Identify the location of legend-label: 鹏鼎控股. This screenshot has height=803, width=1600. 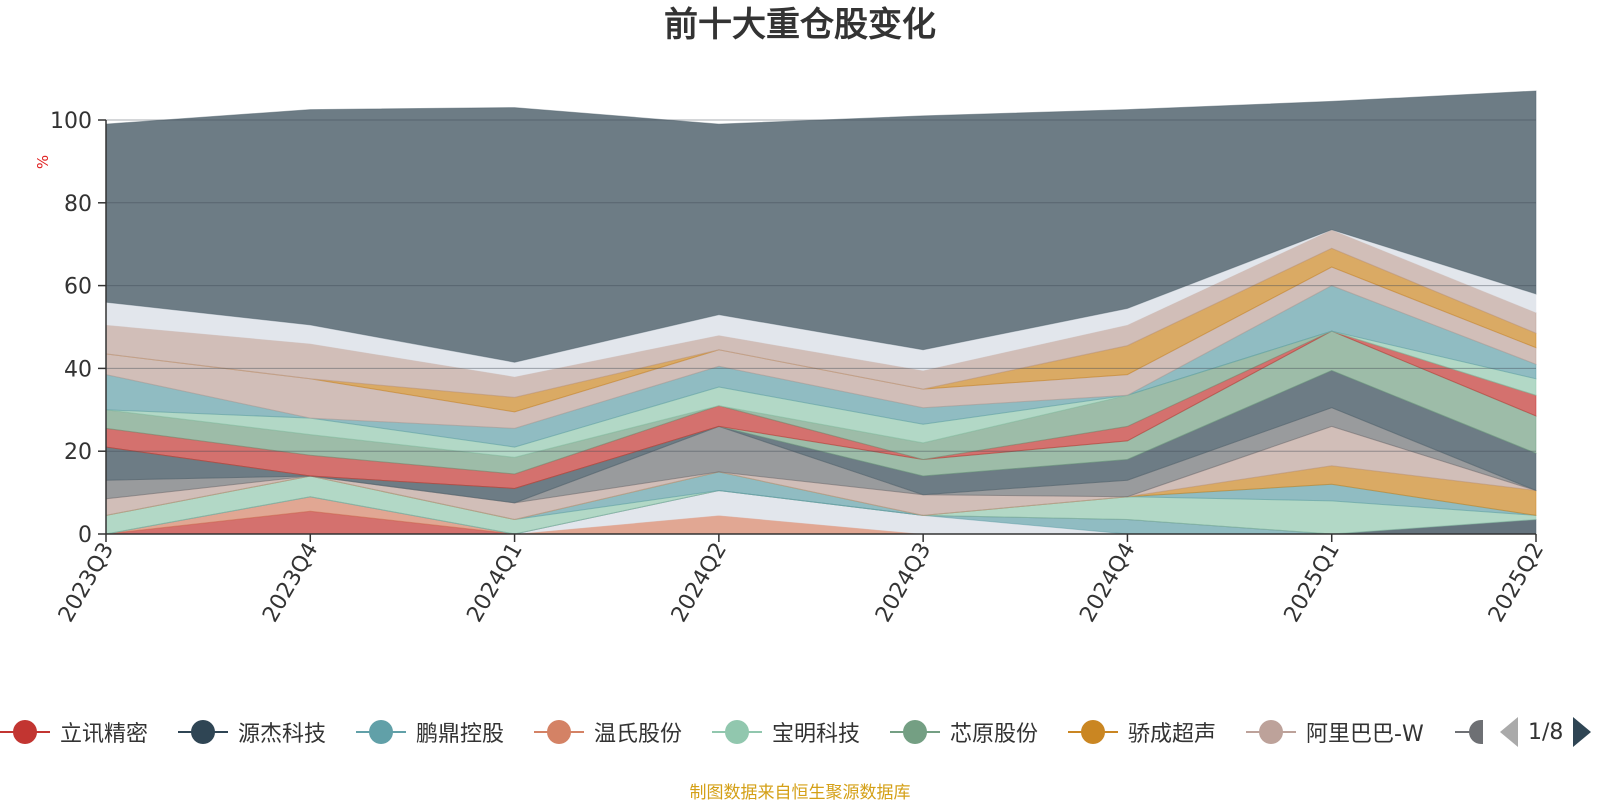
(460, 734).